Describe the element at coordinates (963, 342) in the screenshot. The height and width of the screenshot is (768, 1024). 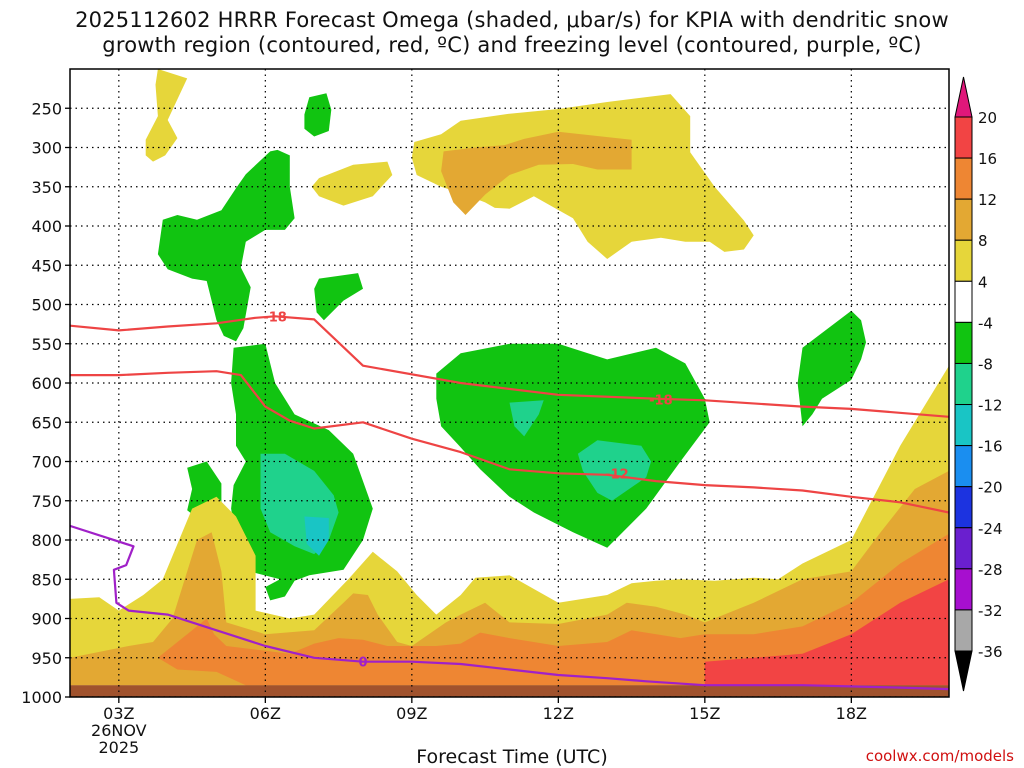
I see `colorbar-band--8-to--4` at that location.